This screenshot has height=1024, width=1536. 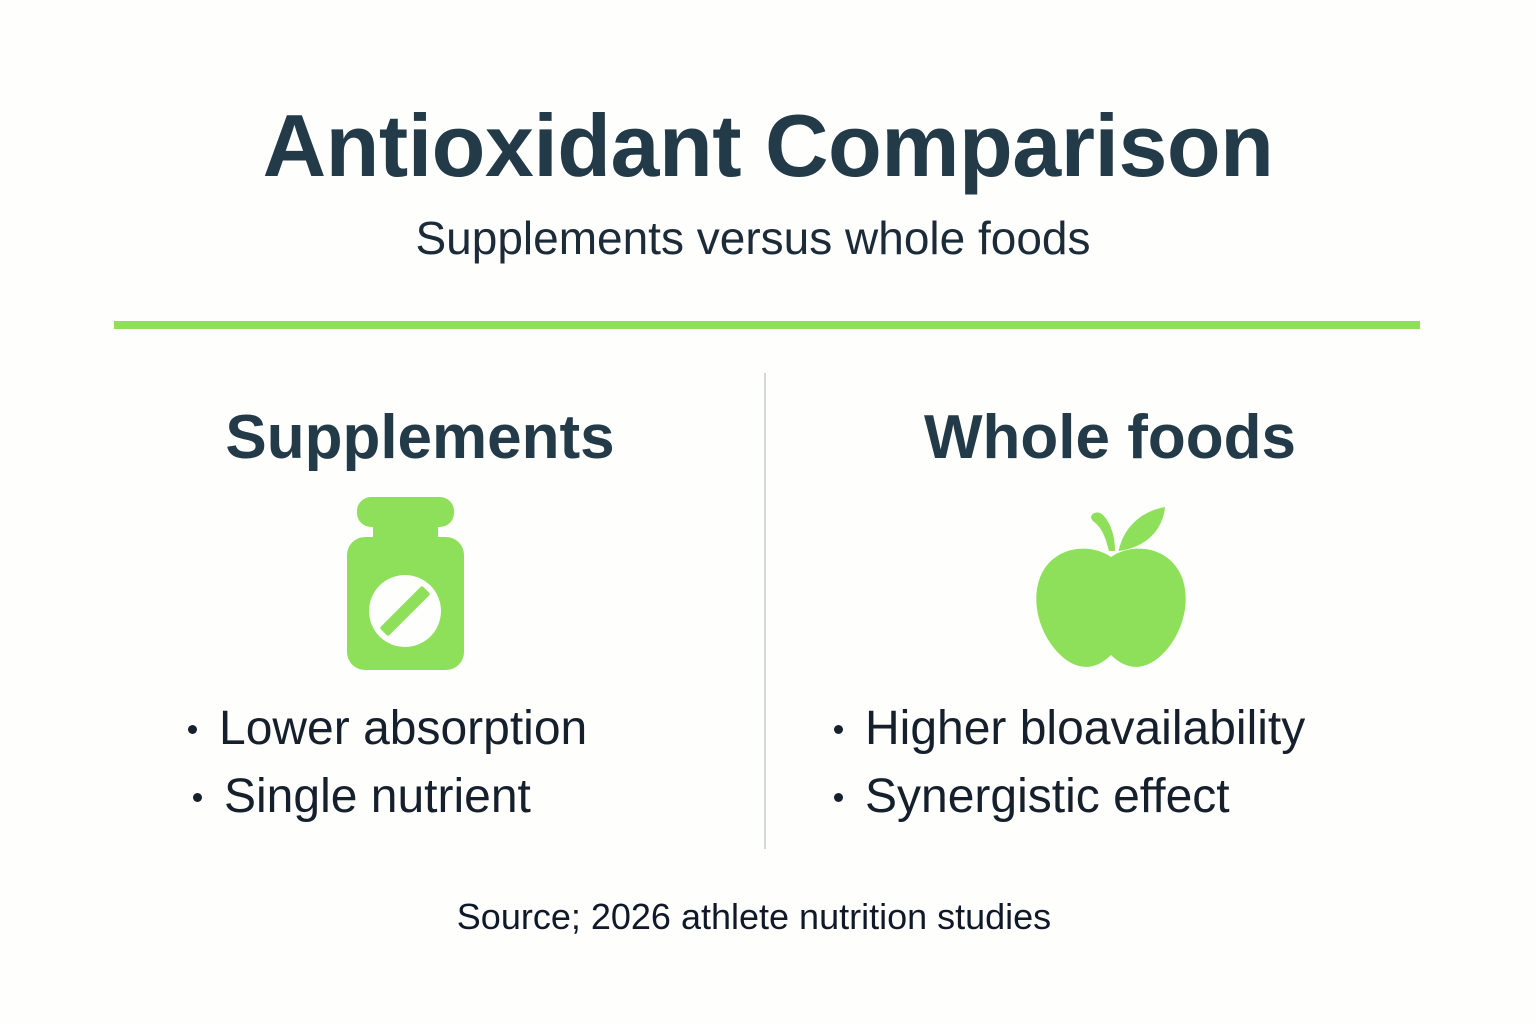 What do you see at coordinates (1069, 797) in the screenshot?
I see `list-item: Synergistic effect` at bounding box center [1069, 797].